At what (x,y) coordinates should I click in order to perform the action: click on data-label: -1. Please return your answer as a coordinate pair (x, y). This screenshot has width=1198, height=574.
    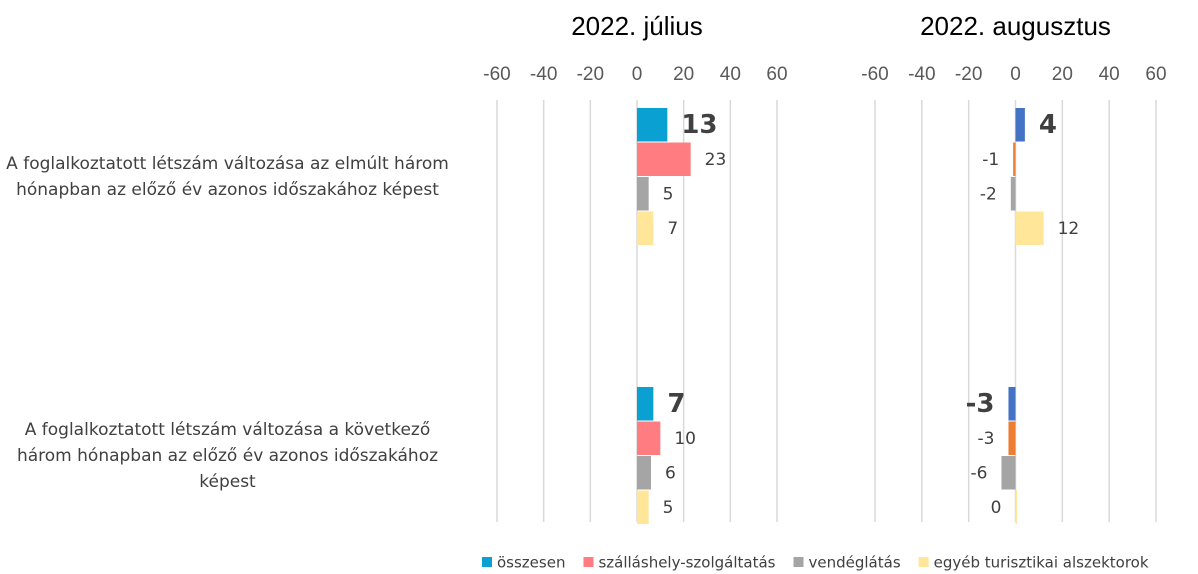
    Looking at the image, I should click on (990, 160).